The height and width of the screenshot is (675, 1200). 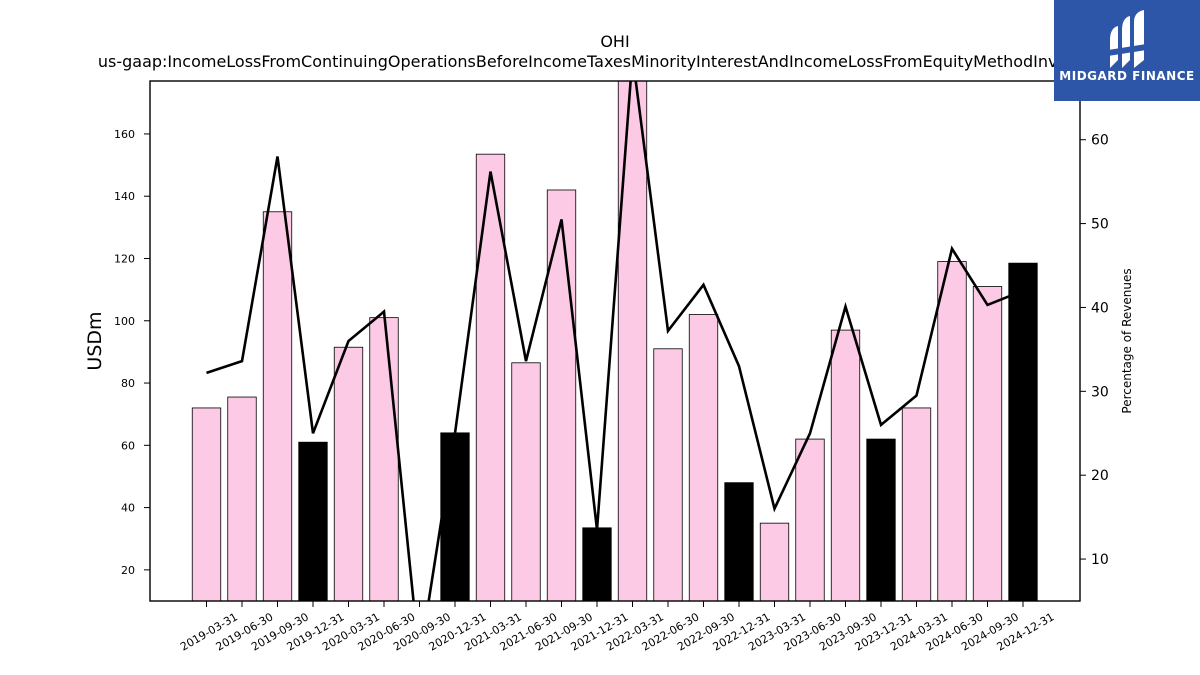 What do you see at coordinates (124, 196) in the screenshot?
I see `y-tick-label: 140` at bounding box center [124, 196].